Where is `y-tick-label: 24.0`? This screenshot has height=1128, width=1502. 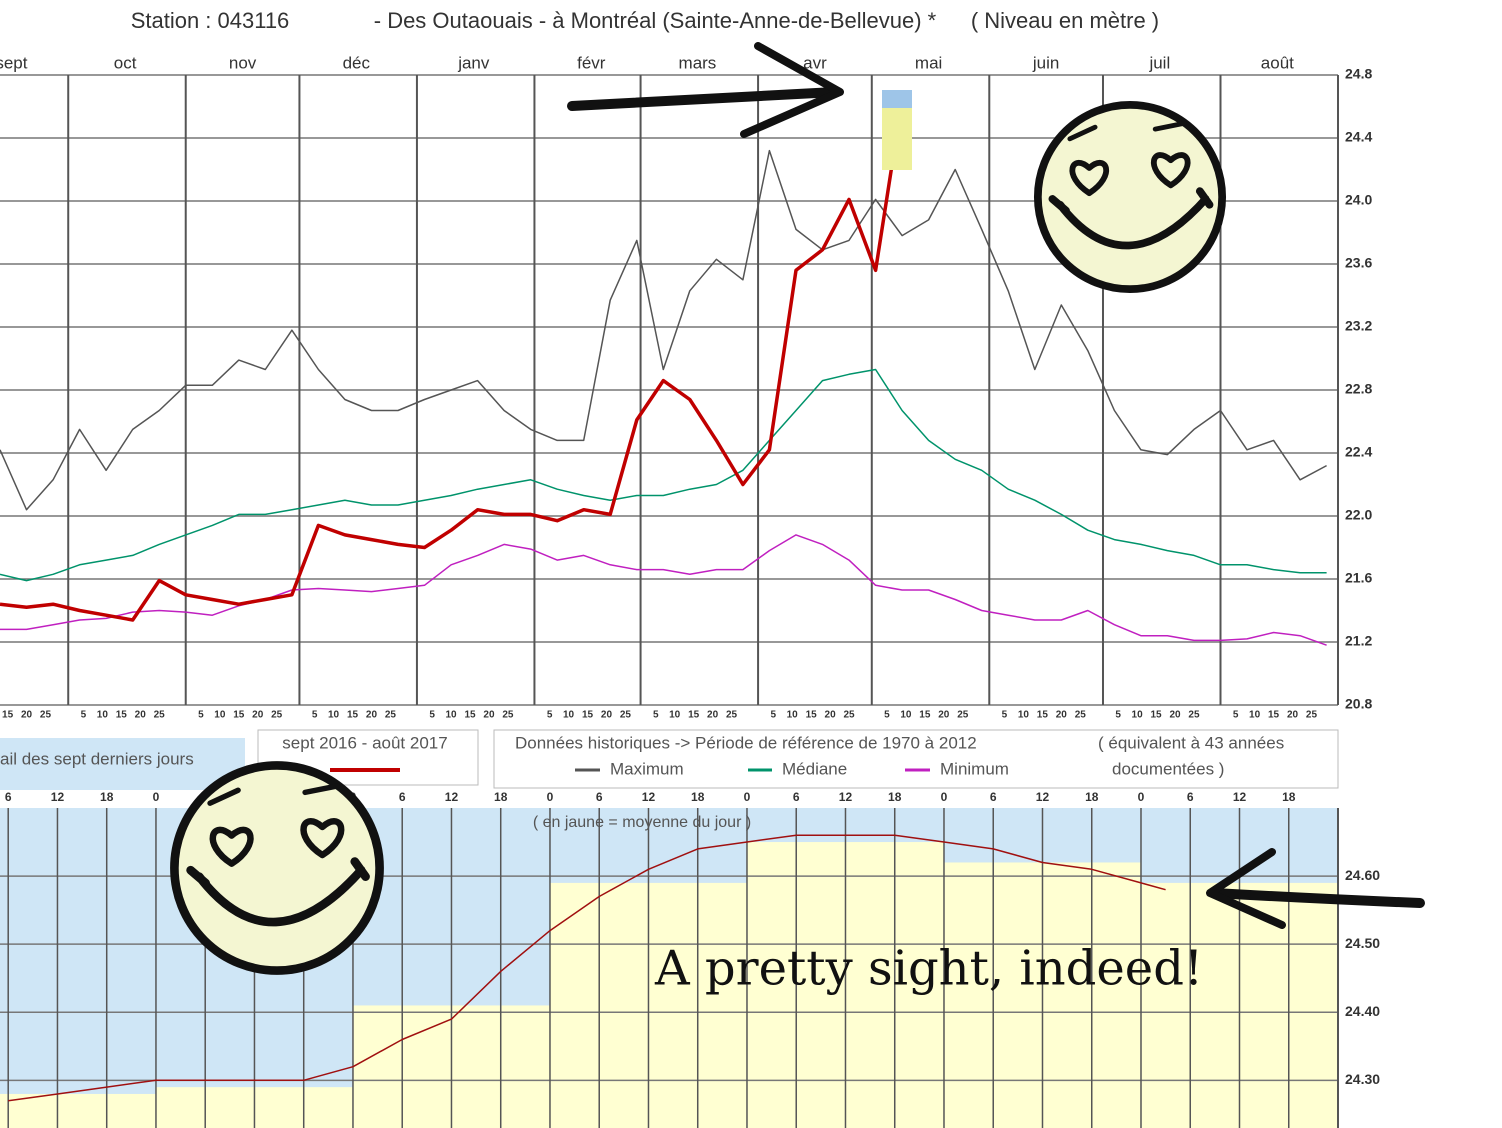 y-tick-label: 24.0 is located at coordinates (1358, 200).